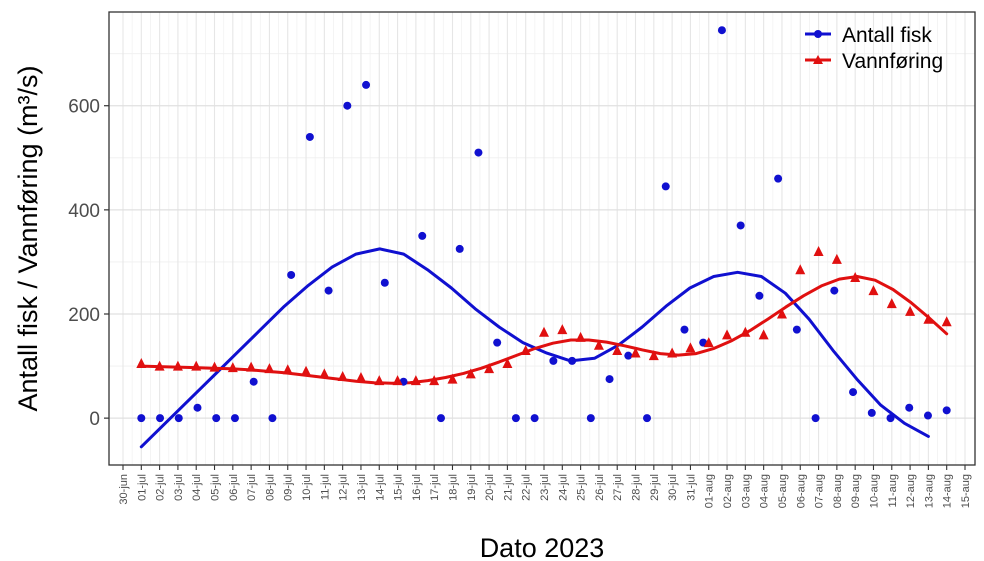 The width and height of the screenshot is (984, 561). Describe the element at coordinates (673, 487) in the screenshot. I see `x-tick-label: 30-jul` at that location.